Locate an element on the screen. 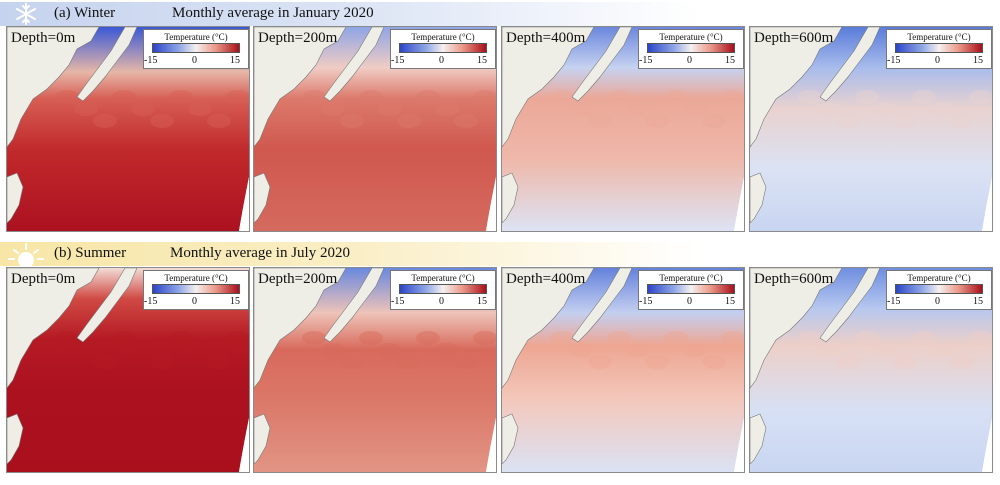 The width and height of the screenshot is (1000, 485). winter-panel-0: Depth=0m Temperature (°C) -15 0 15 is located at coordinates (128, 129).